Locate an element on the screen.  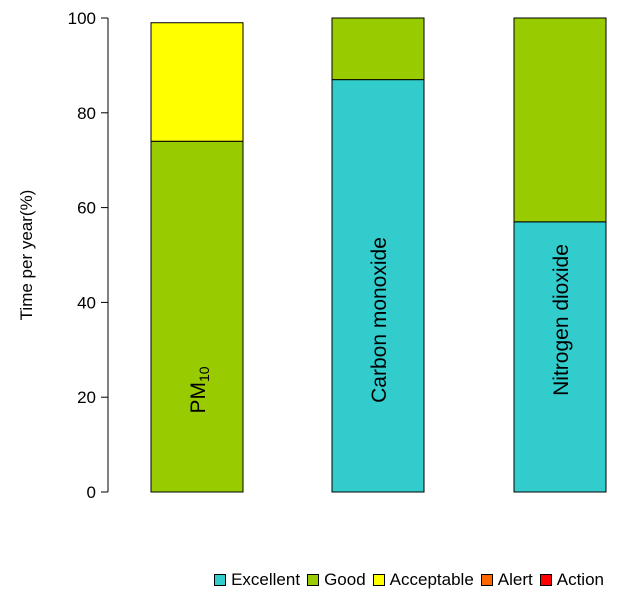
y-tick-label: 40 is located at coordinates (86, 302).